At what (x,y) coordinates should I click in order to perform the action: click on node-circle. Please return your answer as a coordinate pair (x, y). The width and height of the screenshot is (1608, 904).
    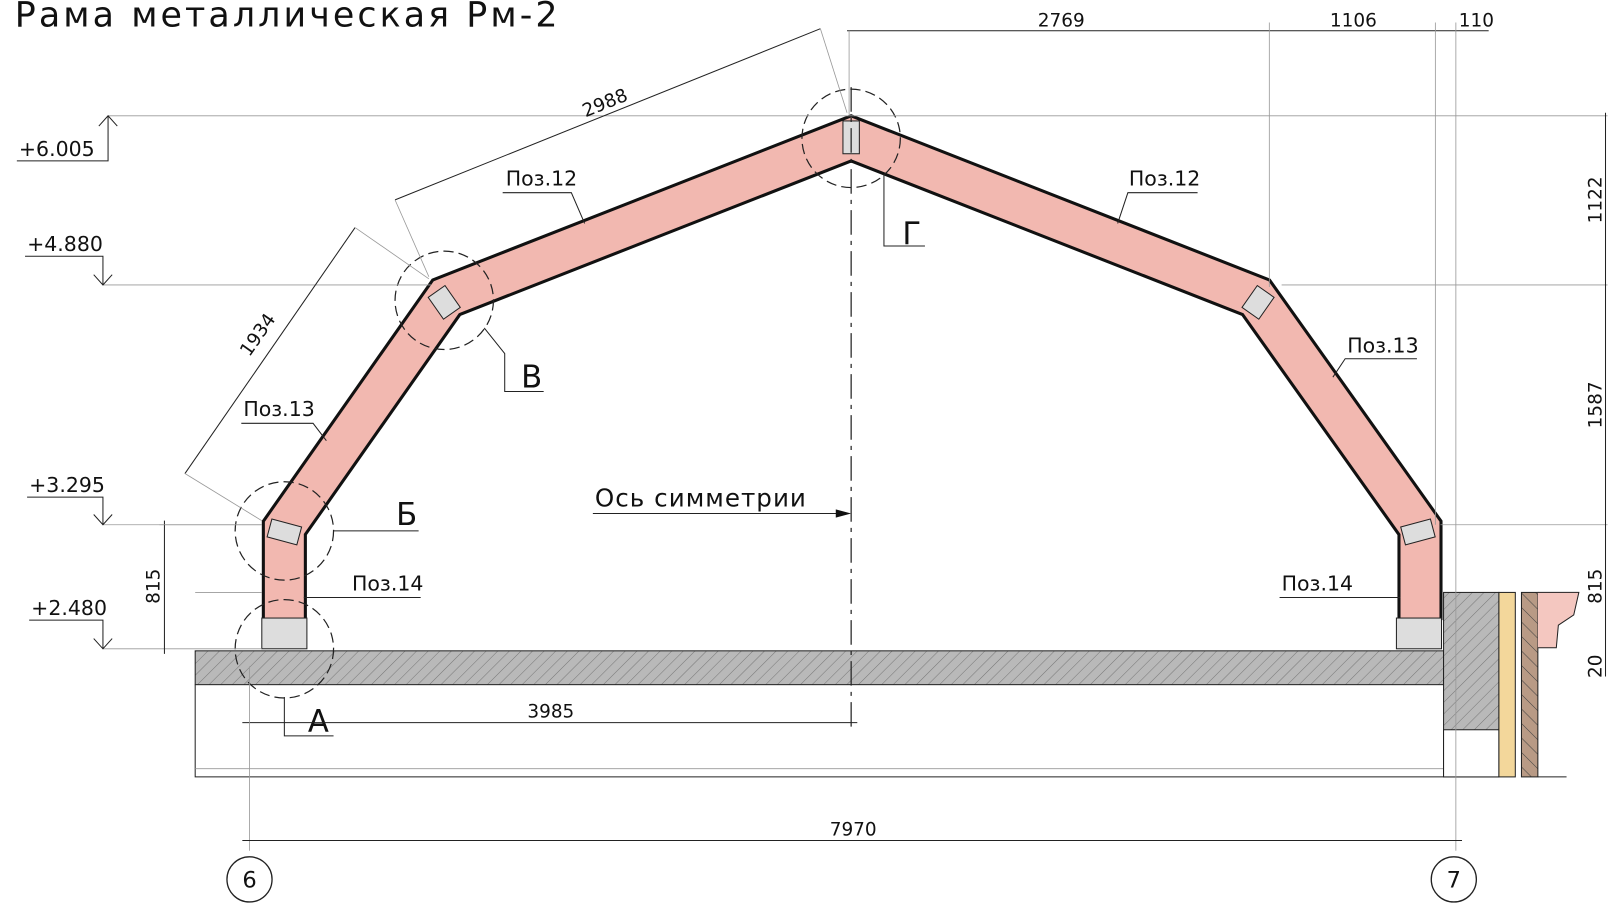
    Looking at the image, I should click on (444, 300).